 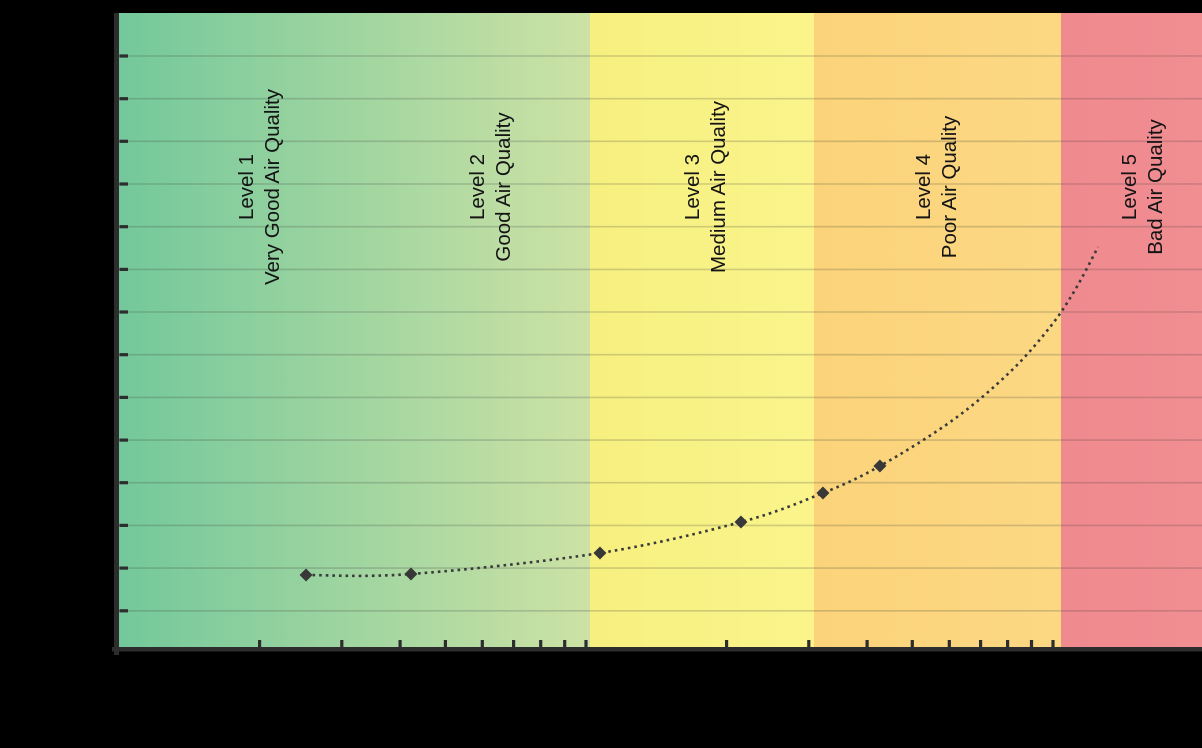 I want to click on zone-quality-text: Good Air Quality, so click(x=503, y=187).